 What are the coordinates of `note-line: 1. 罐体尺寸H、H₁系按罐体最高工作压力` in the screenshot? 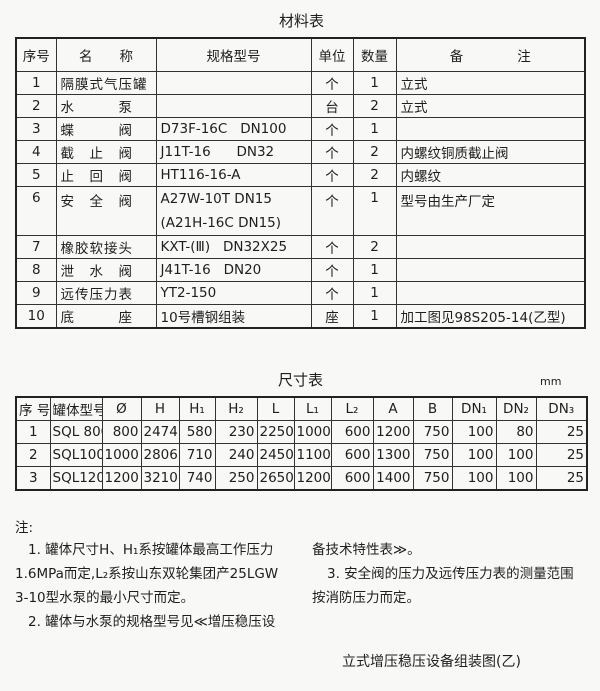 It's located at (151, 550).